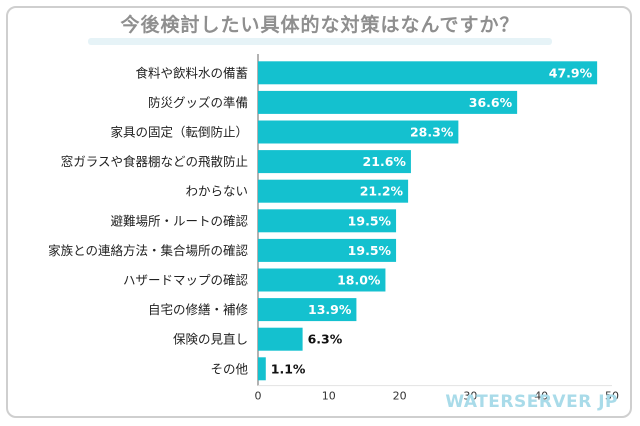  Describe the element at coordinates (320, 25) in the screenshot. I see `chart-title: 今後検討したい具体的な対策はなんですか？` at that location.